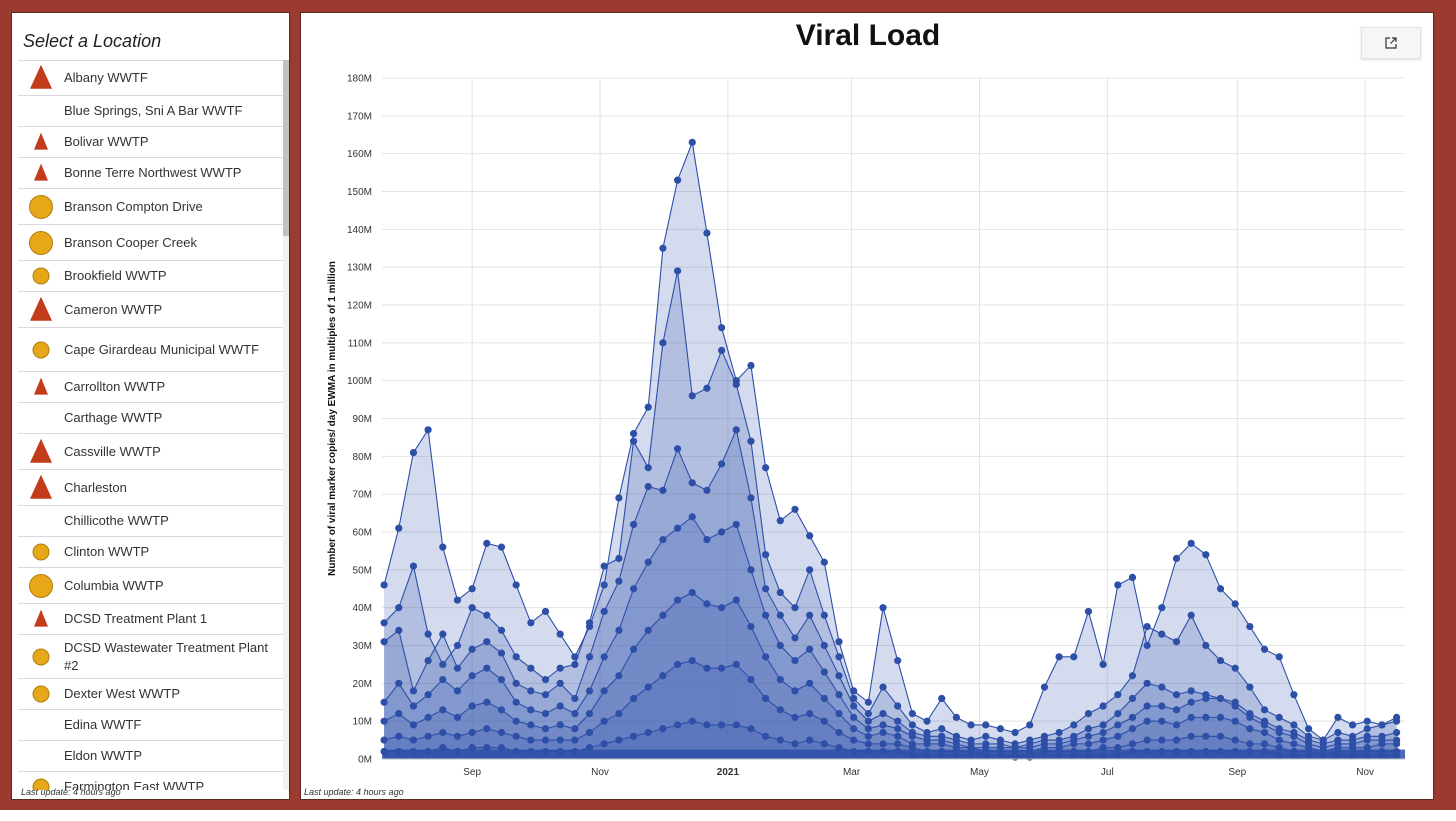 This screenshot has width=1456, height=821. What do you see at coordinates (150, 243) in the screenshot?
I see `location-item: Branson Cooper Creek` at bounding box center [150, 243].